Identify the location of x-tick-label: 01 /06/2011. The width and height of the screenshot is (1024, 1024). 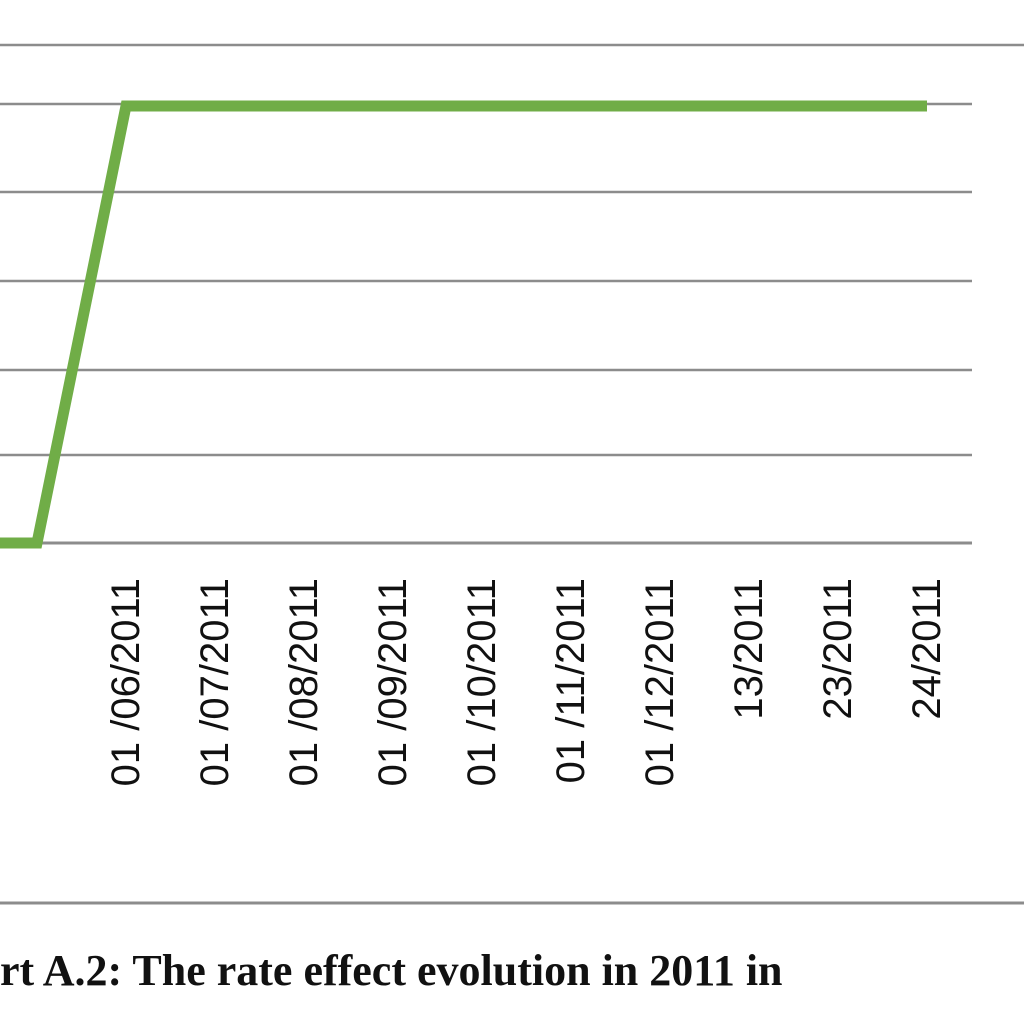
(126, 682).